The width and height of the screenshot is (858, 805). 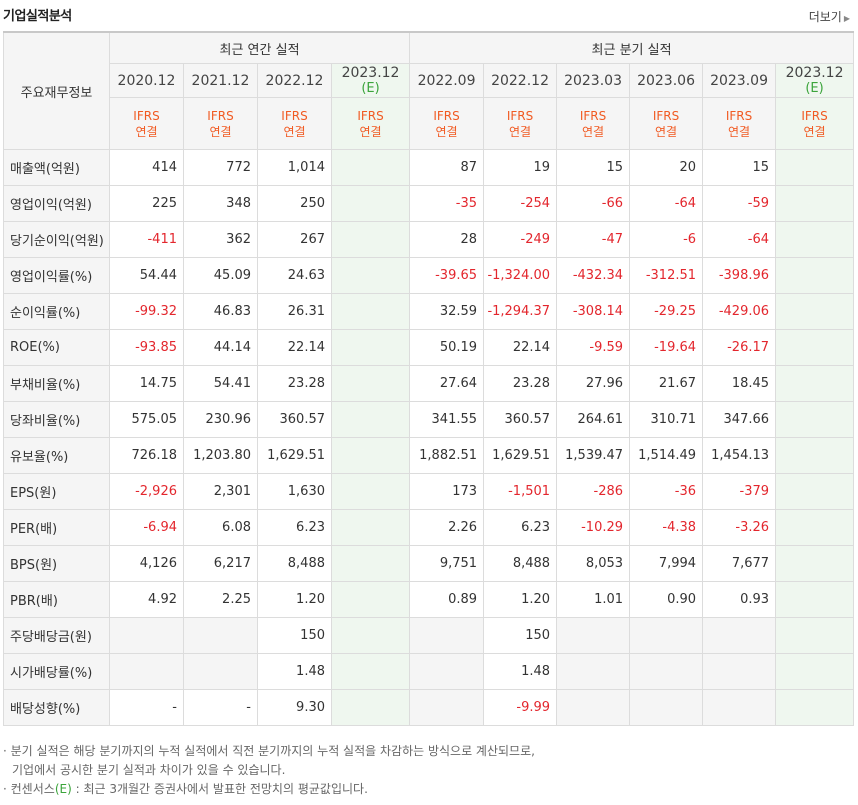 I want to click on period-header: 2023.06, so click(x=666, y=80).